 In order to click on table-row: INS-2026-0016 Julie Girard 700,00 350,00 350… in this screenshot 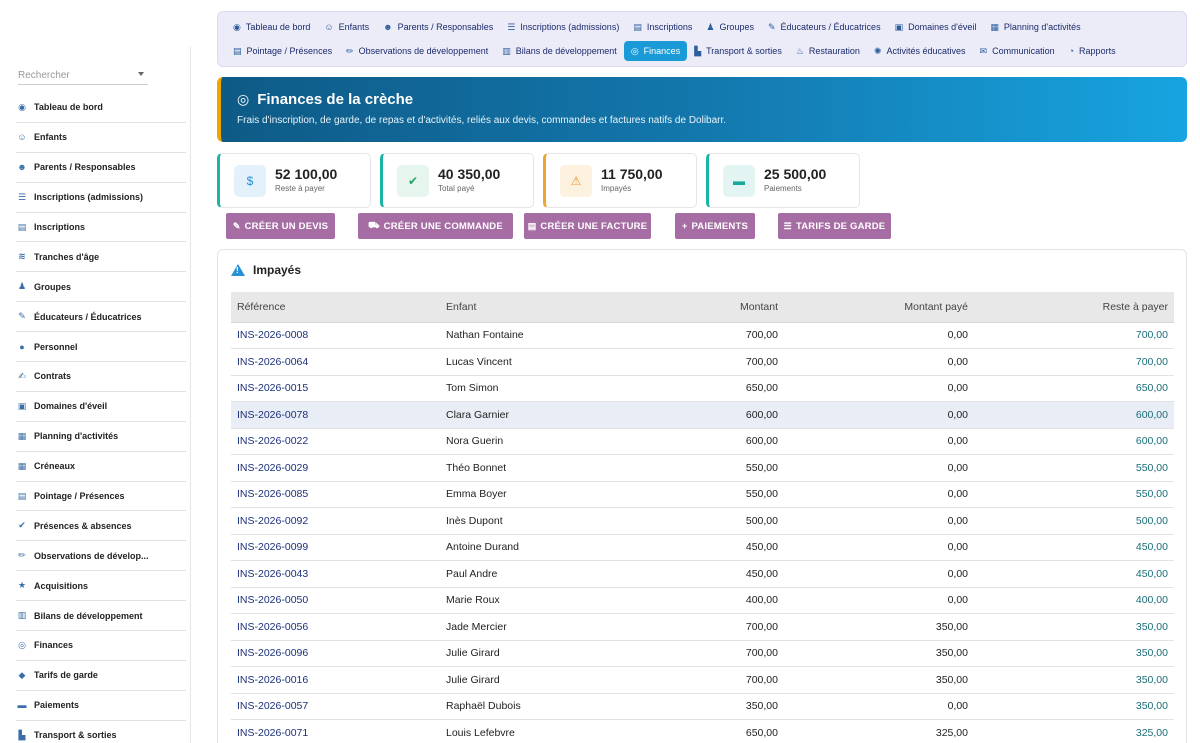, I will do `click(702, 680)`.